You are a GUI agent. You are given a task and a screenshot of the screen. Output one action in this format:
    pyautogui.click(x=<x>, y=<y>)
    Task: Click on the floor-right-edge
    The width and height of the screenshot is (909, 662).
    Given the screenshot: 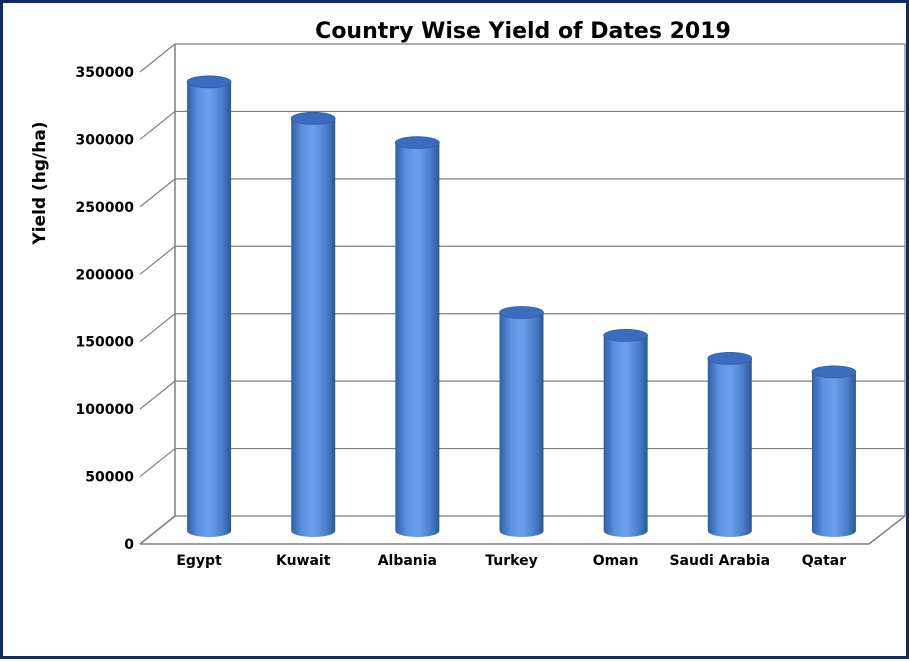 What is the action you would take?
    pyautogui.click(x=887, y=530)
    